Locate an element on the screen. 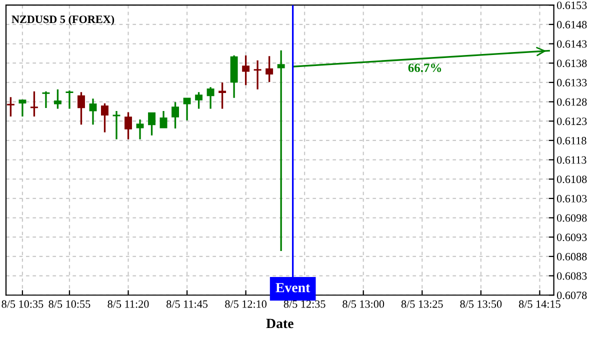 This screenshot has height=340, width=600. y-tick-label: 0.6118 is located at coordinates (571, 140).